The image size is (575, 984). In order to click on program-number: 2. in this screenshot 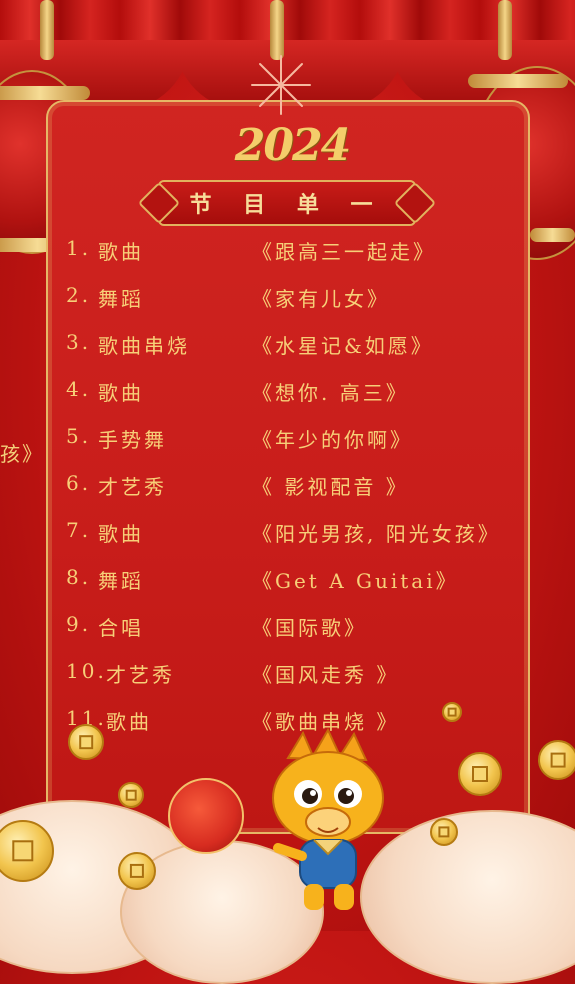, I will do `click(79, 295)`.